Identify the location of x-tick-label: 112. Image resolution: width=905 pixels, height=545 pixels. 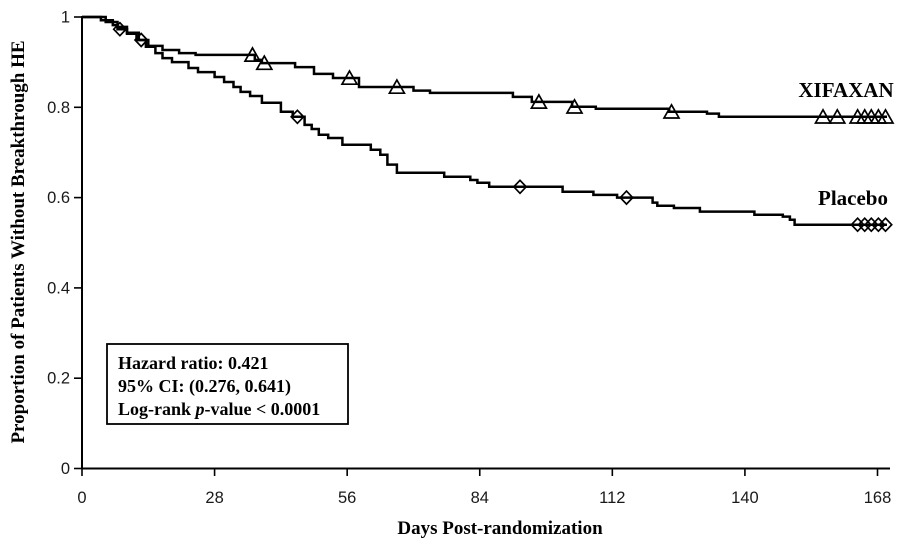
(612, 498).